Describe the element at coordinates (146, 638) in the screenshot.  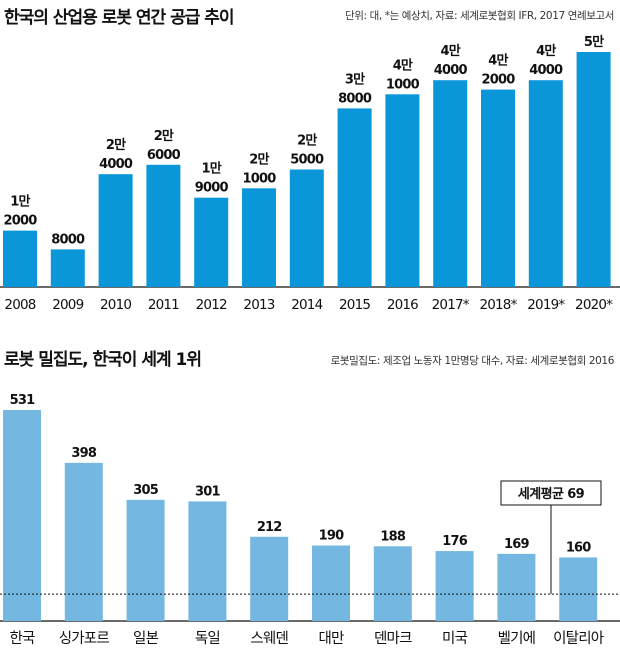
I see `x-tick-label: 일본` at that location.